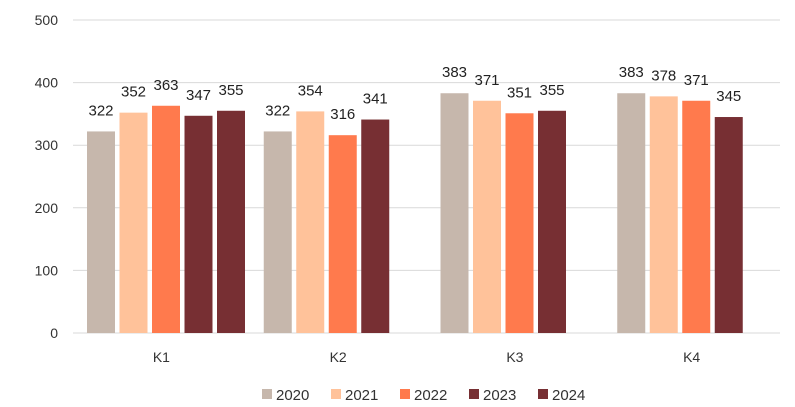 The height and width of the screenshot is (407, 795). What do you see at coordinates (543, 394) in the screenshot?
I see `legend-swatch-2024` at bounding box center [543, 394].